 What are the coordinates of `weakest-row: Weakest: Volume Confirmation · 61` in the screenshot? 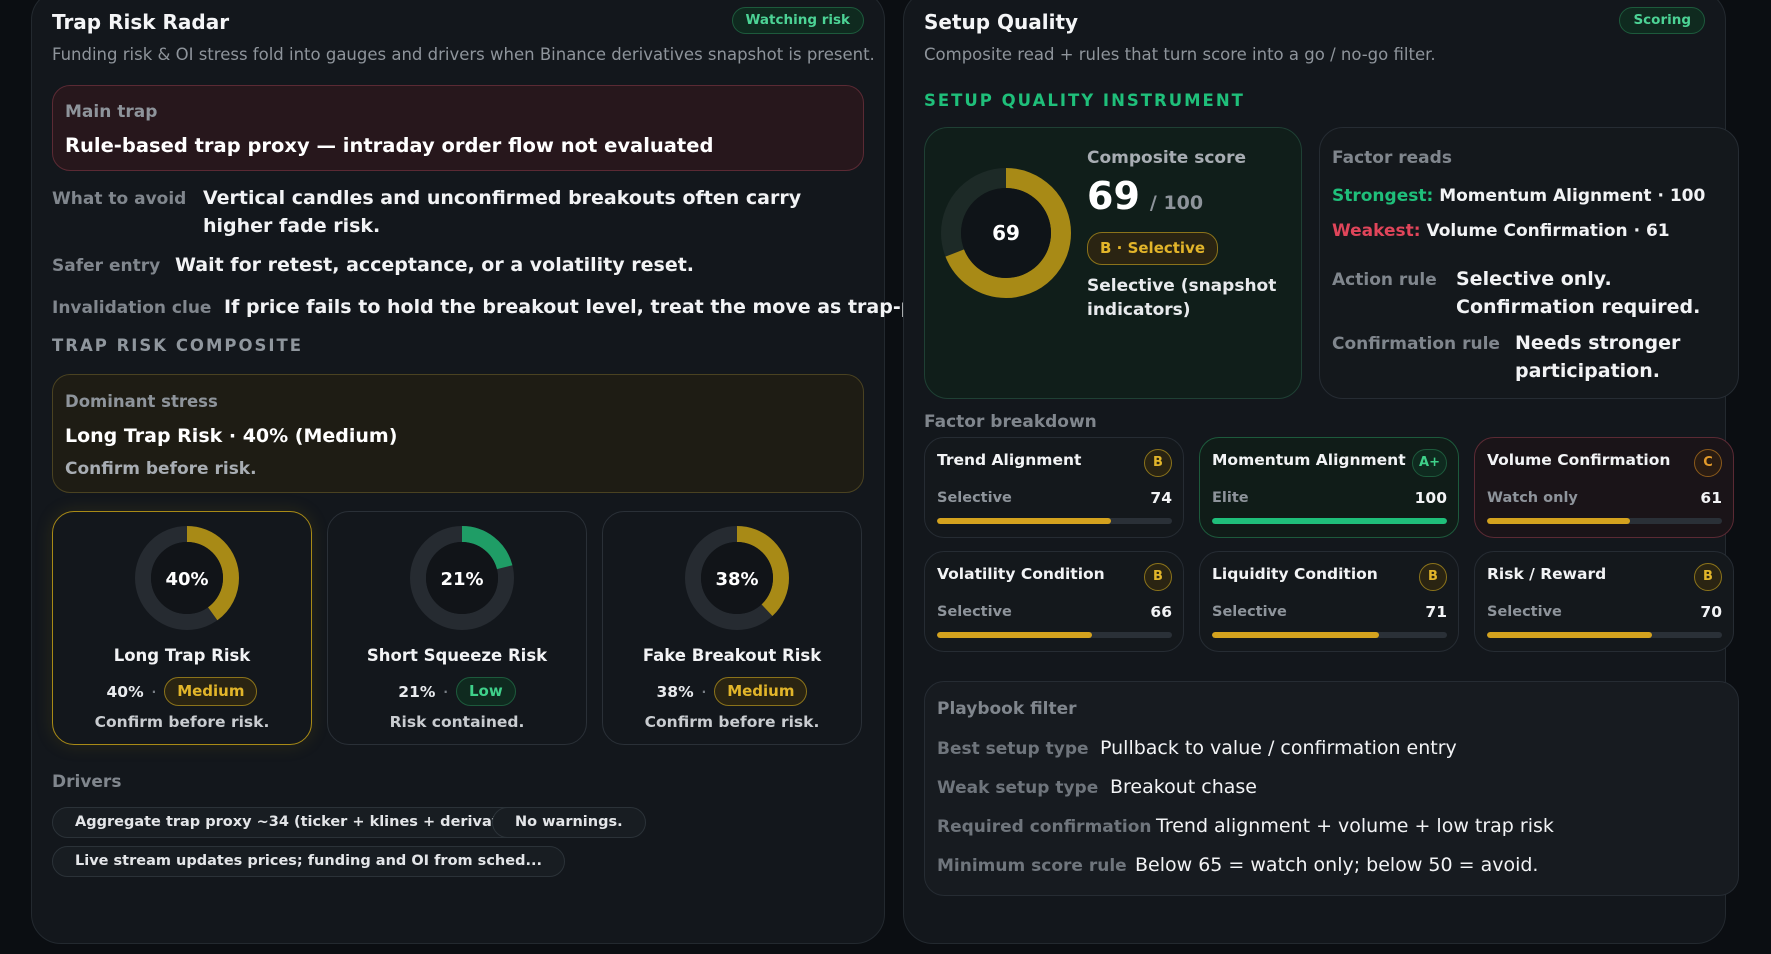 It's located at (1501, 231).